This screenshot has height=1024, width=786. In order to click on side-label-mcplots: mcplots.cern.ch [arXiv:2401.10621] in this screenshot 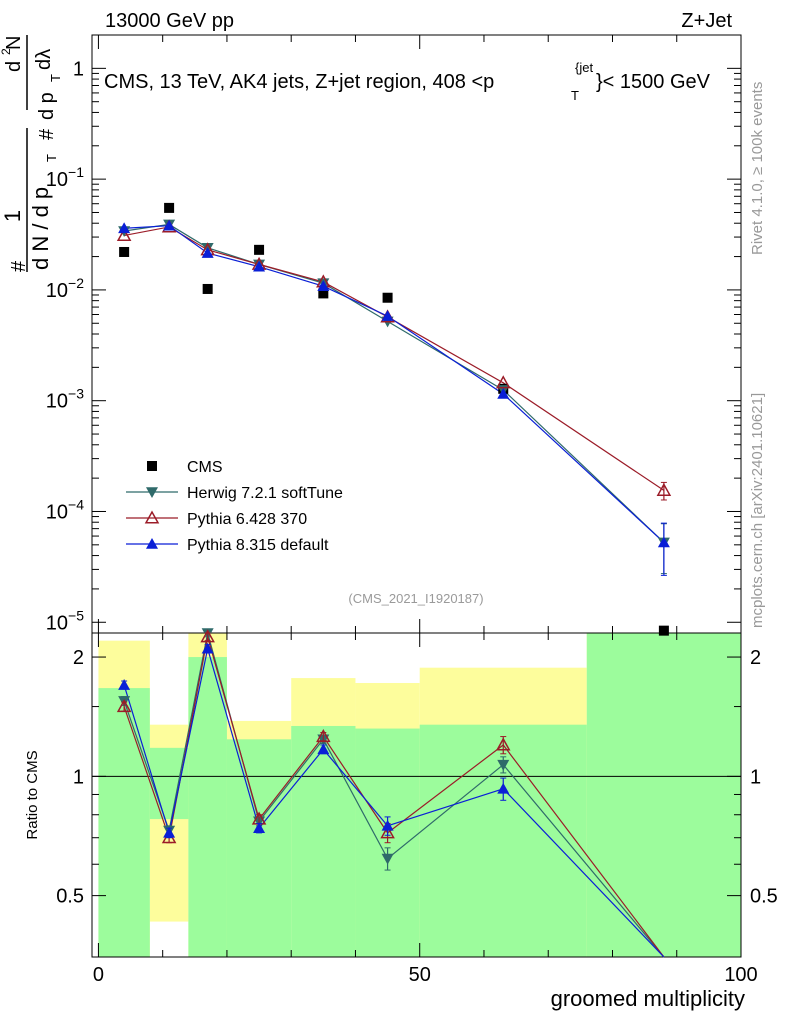, I will do `click(757, 510)`.